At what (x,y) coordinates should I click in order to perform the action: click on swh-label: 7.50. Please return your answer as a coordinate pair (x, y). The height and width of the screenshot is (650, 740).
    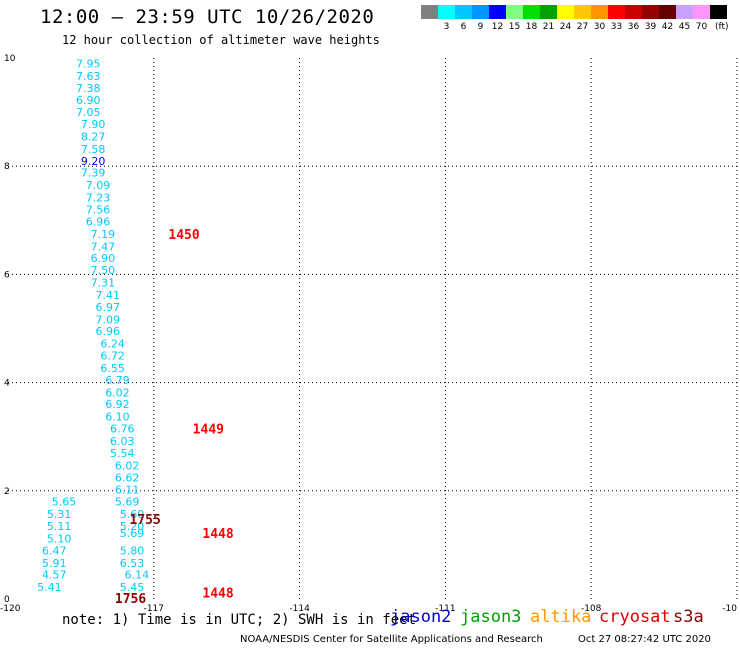
    Looking at the image, I should click on (103, 270).